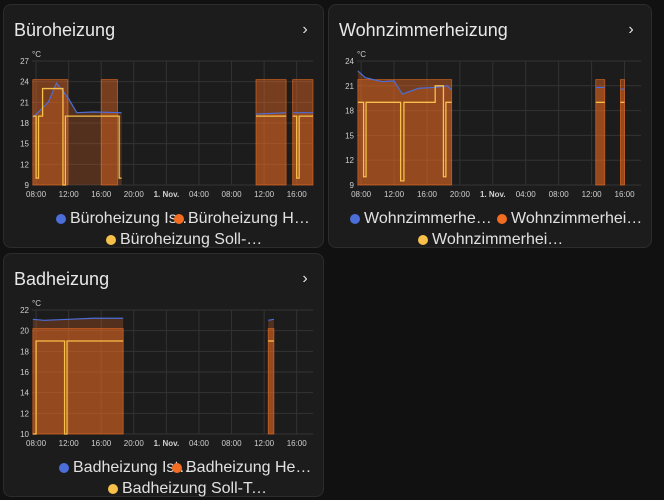 This screenshot has height=500, width=664. What do you see at coordinates (242, 468) in the screenshot?
I see `legend-heiz: Badheizung Heizbetrieb` at bounding box center [242, 468].